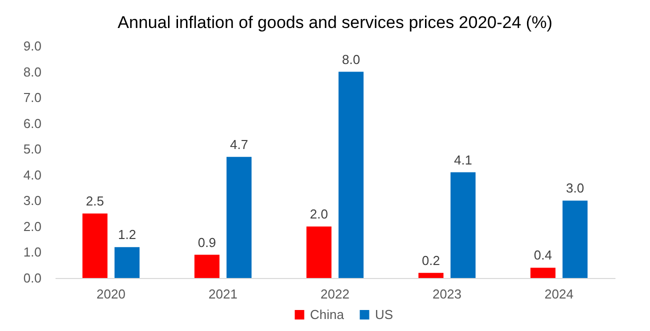 Image resolution: width=650 pixels, height=331 pixels. I want to click on y-tick-label: 0.0, so click(32, 278).